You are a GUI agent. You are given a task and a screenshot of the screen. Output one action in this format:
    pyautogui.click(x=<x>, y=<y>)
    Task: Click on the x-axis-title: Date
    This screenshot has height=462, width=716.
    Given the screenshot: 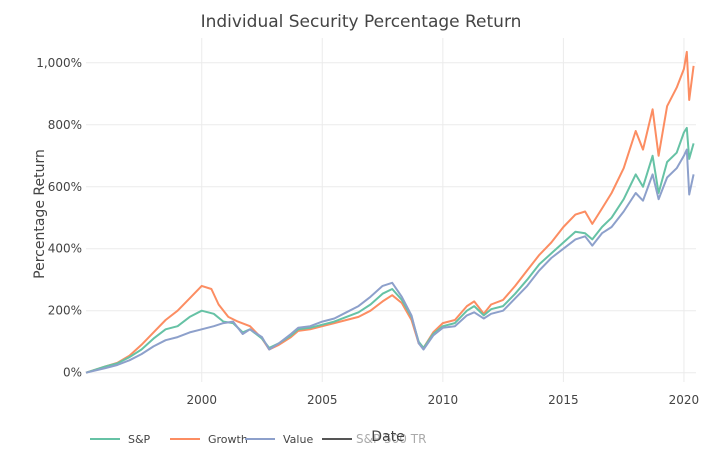 What is the action you would take?
    pyautogui.click(x=387, y=437)
    